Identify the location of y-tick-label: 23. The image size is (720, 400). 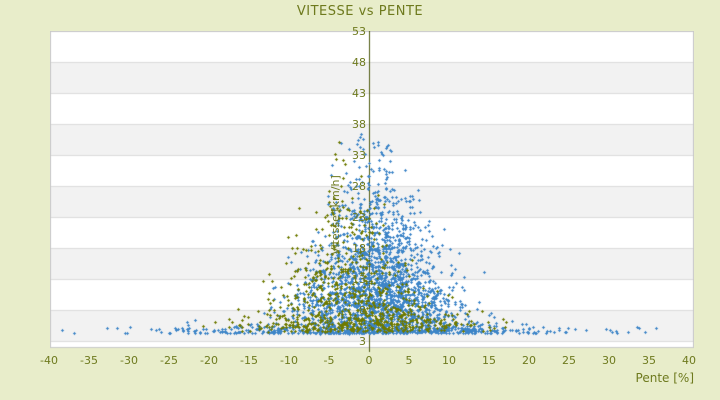
(359, 217).